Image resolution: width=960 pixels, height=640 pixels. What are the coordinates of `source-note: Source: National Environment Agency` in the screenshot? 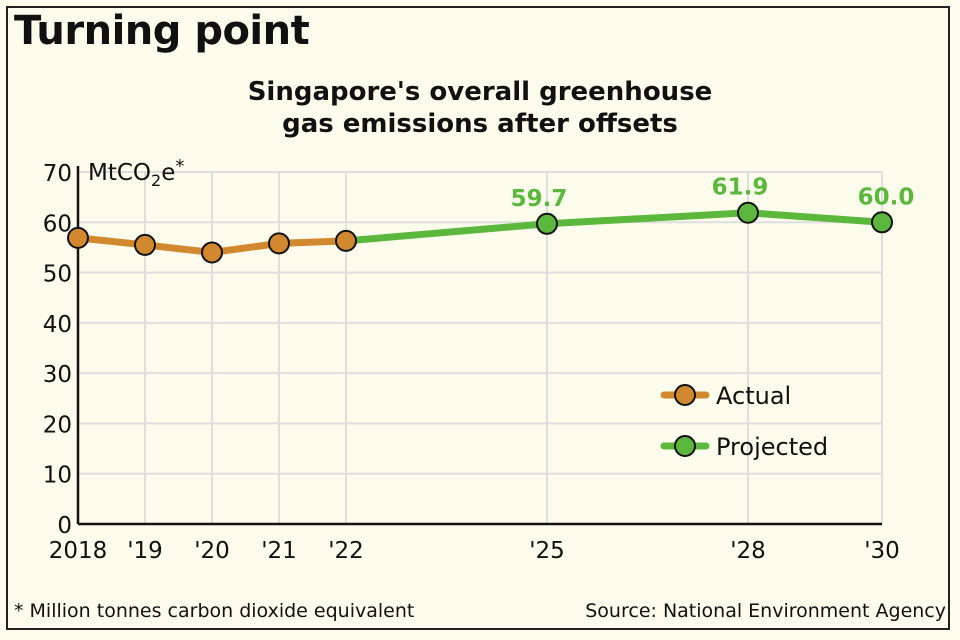 It's located at (765, 611).